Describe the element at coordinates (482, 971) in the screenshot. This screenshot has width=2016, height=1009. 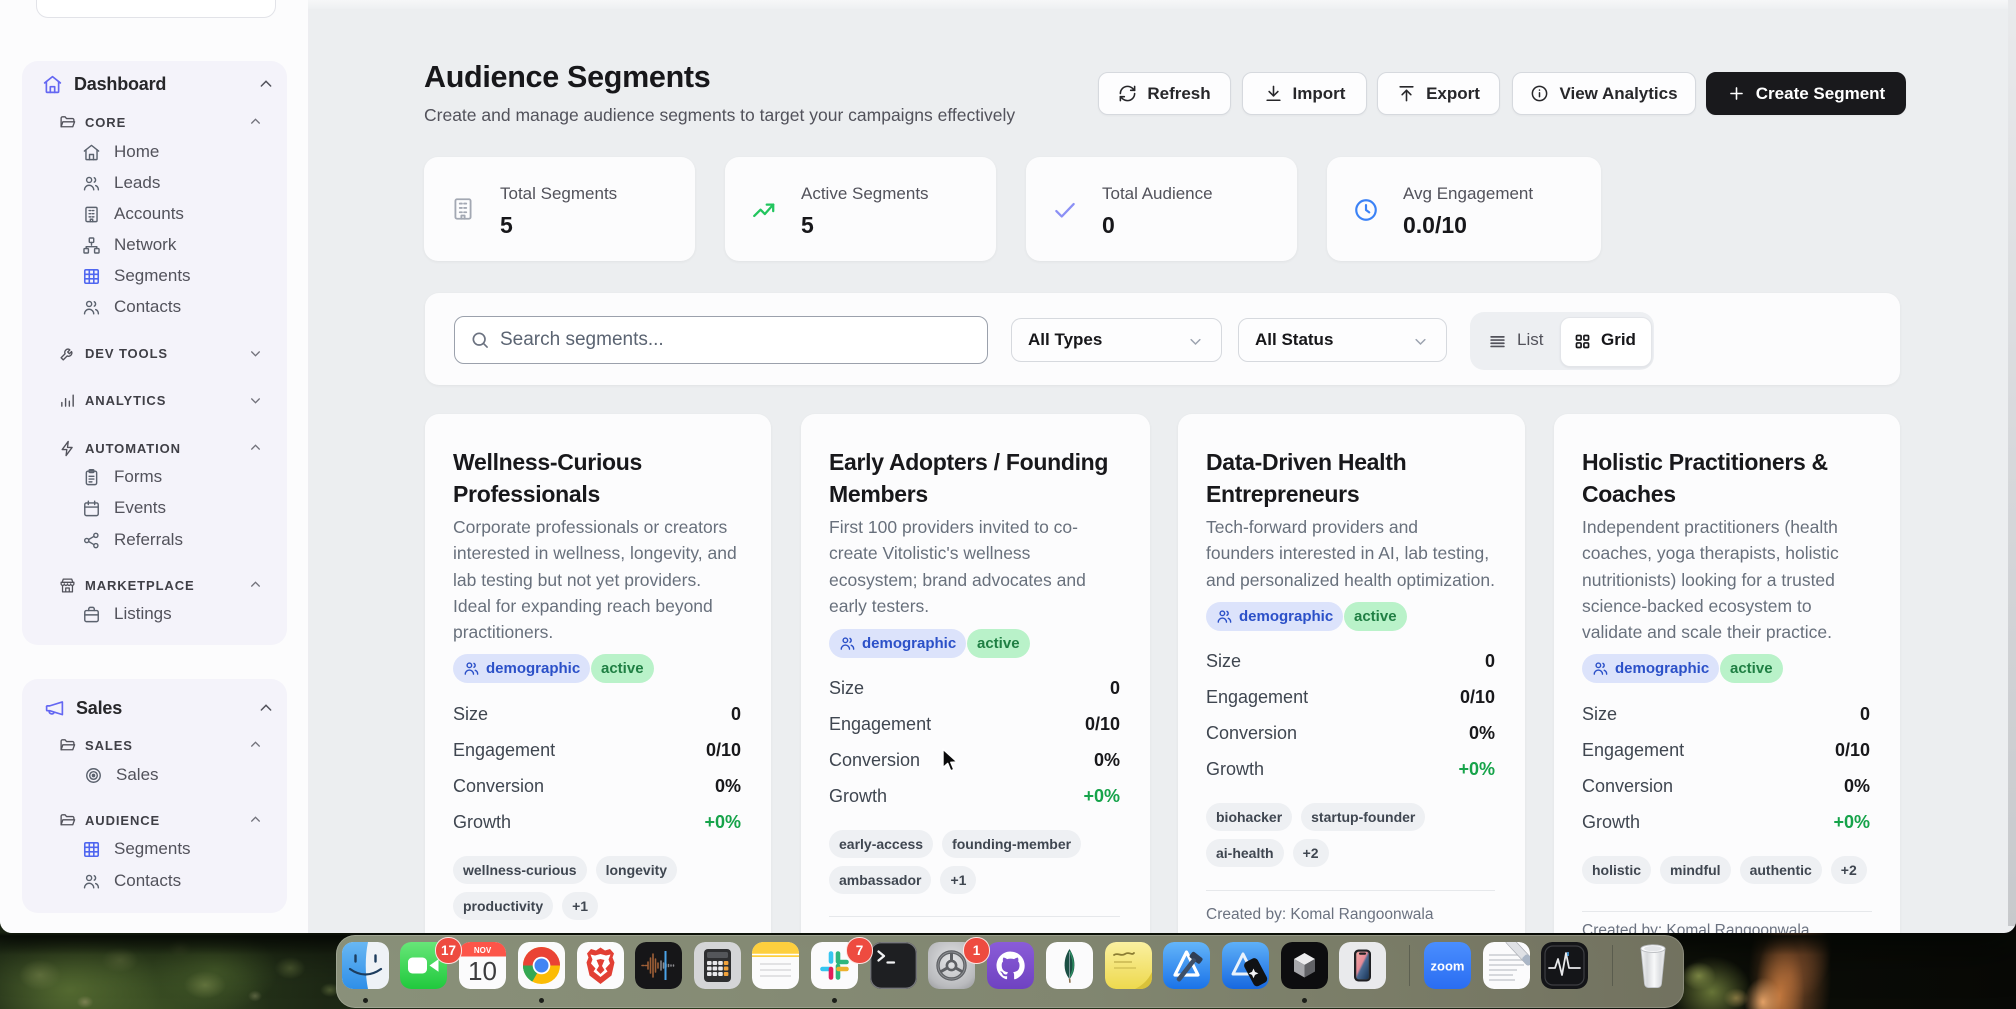
I see `svg-text: 10` at that location.